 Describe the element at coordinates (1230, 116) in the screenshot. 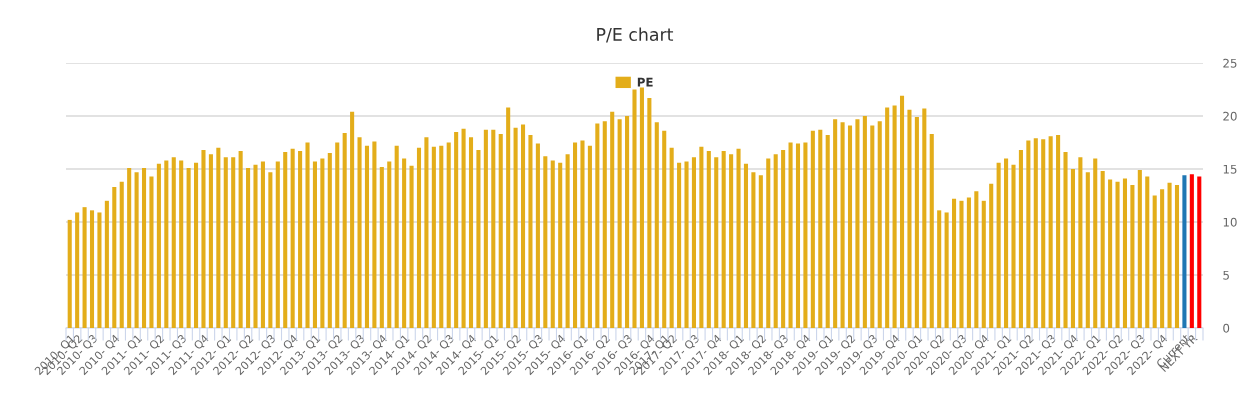

I see `y-tick-label: 20` at that location.